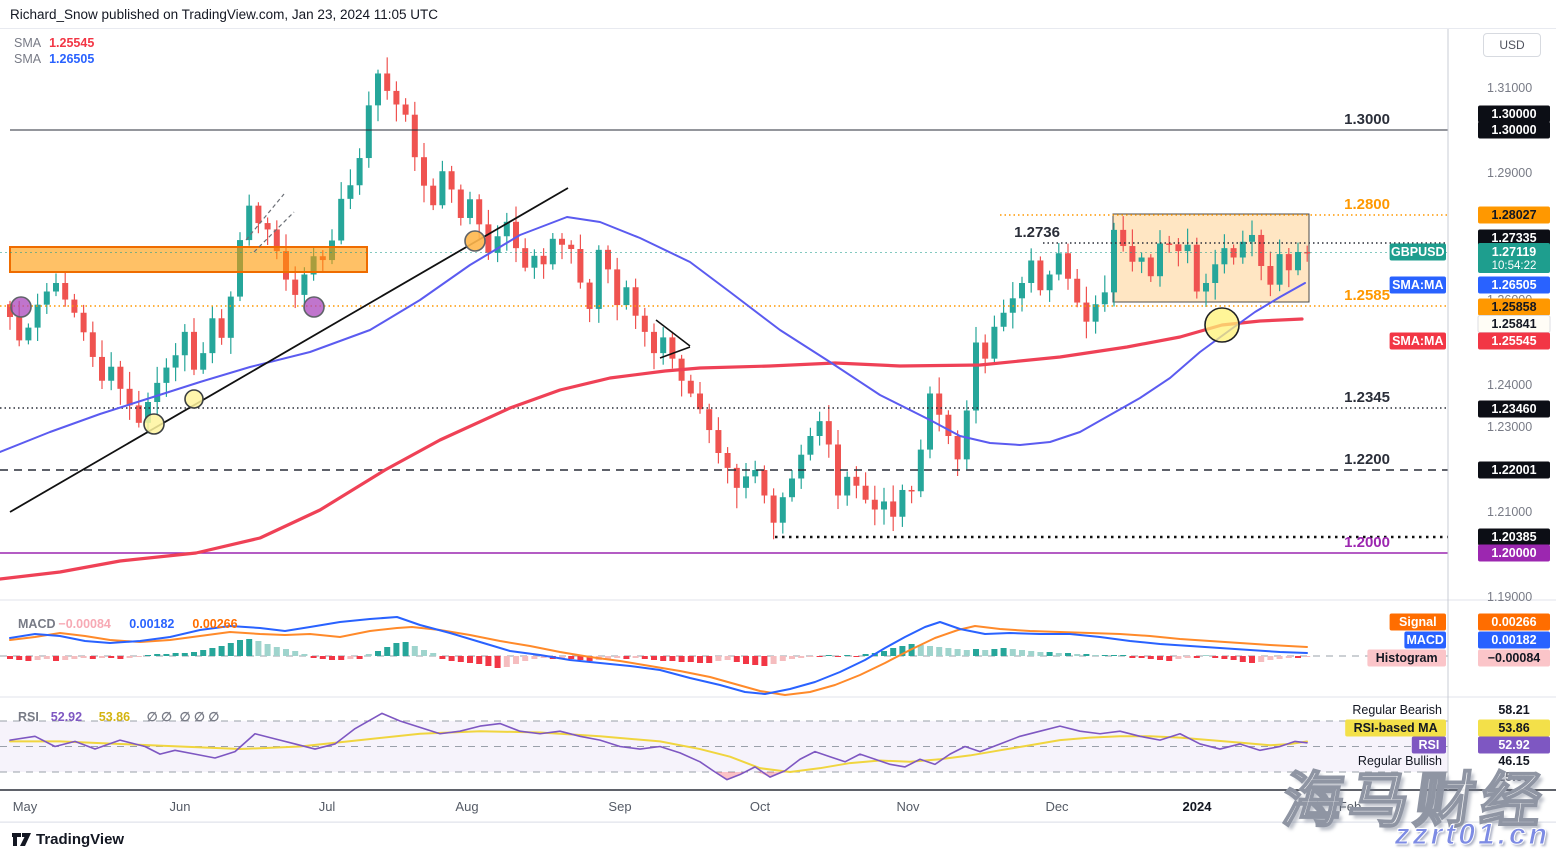 The height and width of the screenshot is (857, 1556). I want to click on axis-badge-1.22001: 1.22001, so click(1514, 470).